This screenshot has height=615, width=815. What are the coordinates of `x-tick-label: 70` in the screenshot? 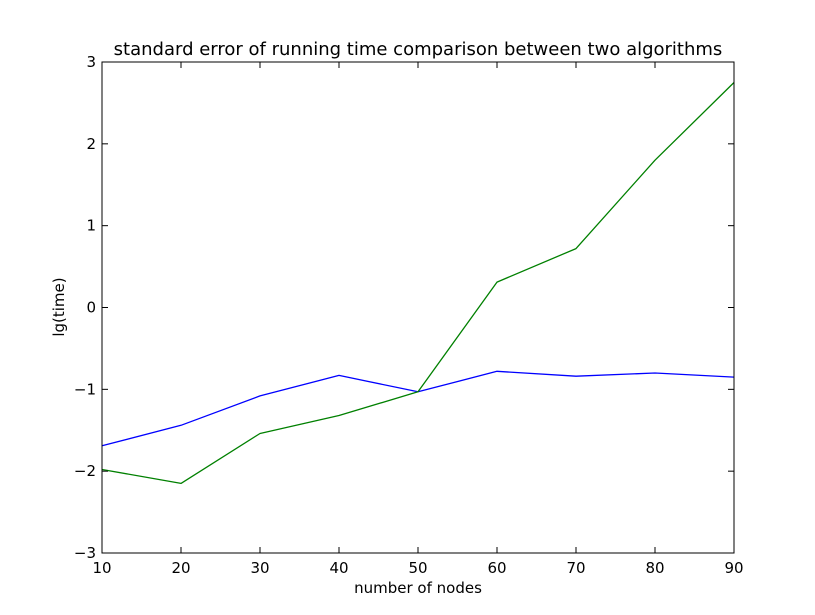 It's located at (575, 568).